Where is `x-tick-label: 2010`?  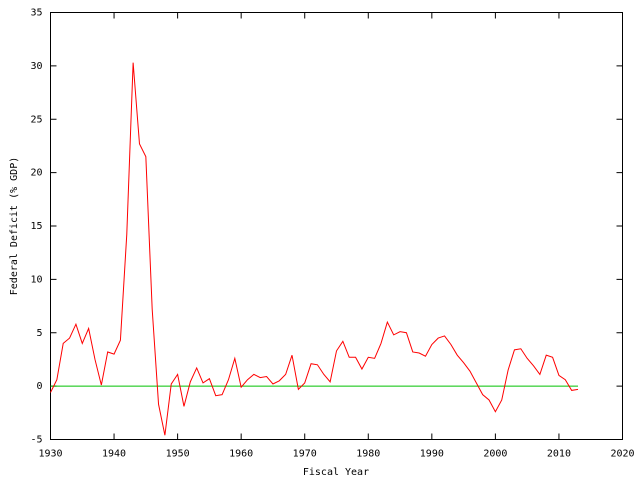
x-tick-label: 2010 is located at coordinates (559, 454).